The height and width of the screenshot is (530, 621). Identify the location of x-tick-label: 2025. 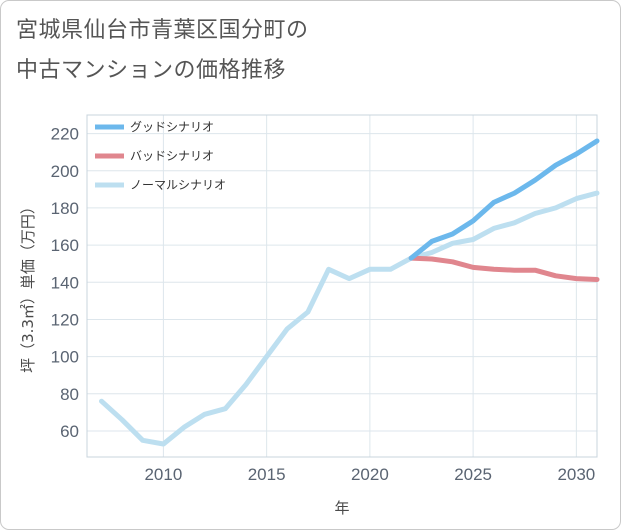
(473, 474).